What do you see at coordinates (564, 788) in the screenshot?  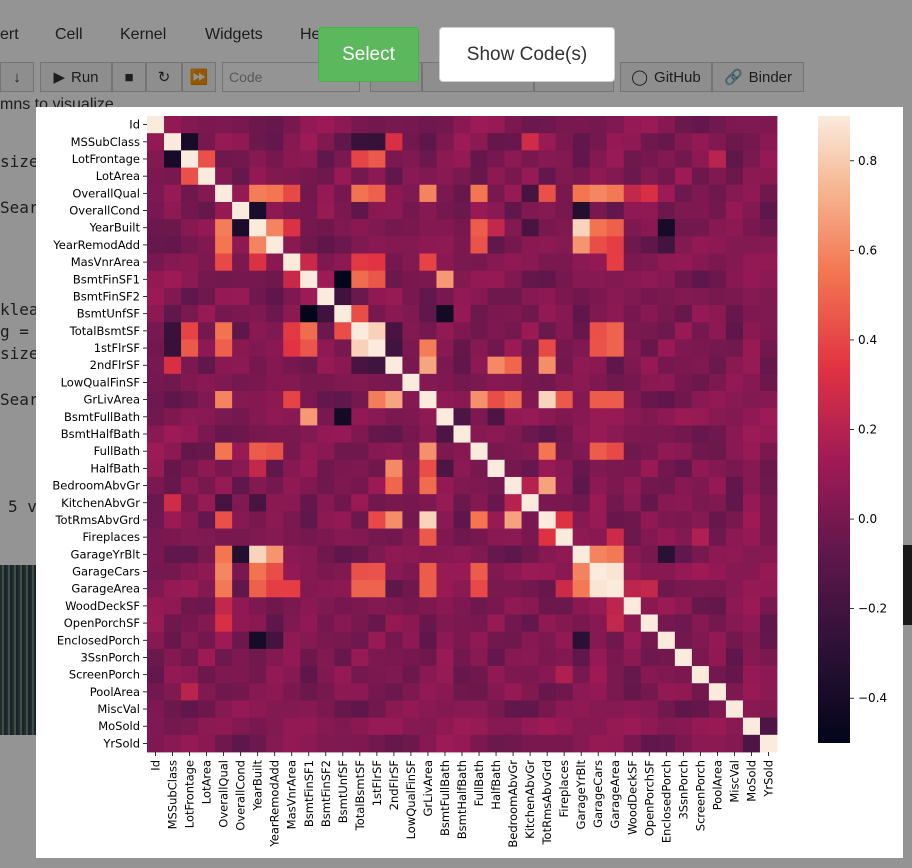 I see `x-tick-label: Fireplaces` at bounding box center [564, 788].